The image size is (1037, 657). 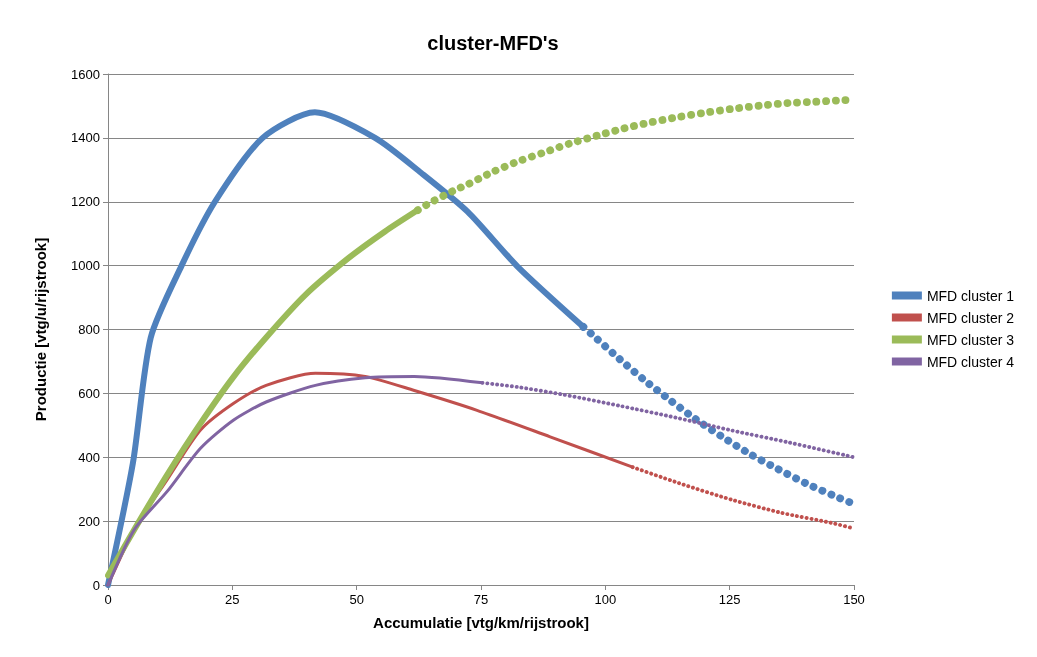 I want to click on x-tick-label: 125, so click(x=729, y=599).